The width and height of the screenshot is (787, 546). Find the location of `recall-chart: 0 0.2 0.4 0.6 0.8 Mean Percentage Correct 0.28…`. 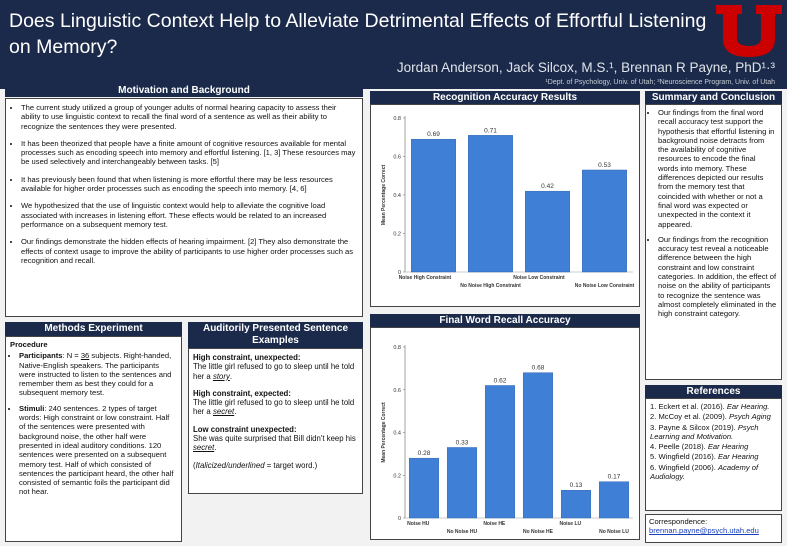

recall-chart: 0 0.2 0.4 0.6 0.8 Mean Percentage Correct 0.28… is located at coordinates (505, 433).